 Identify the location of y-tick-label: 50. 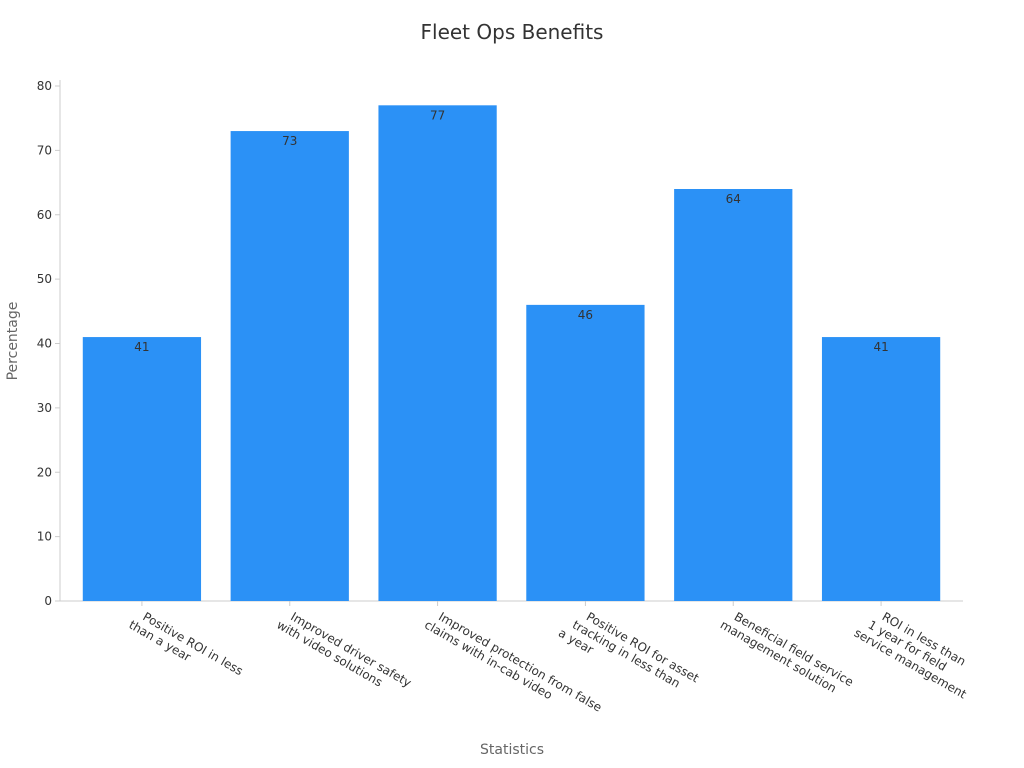
(44, 279).